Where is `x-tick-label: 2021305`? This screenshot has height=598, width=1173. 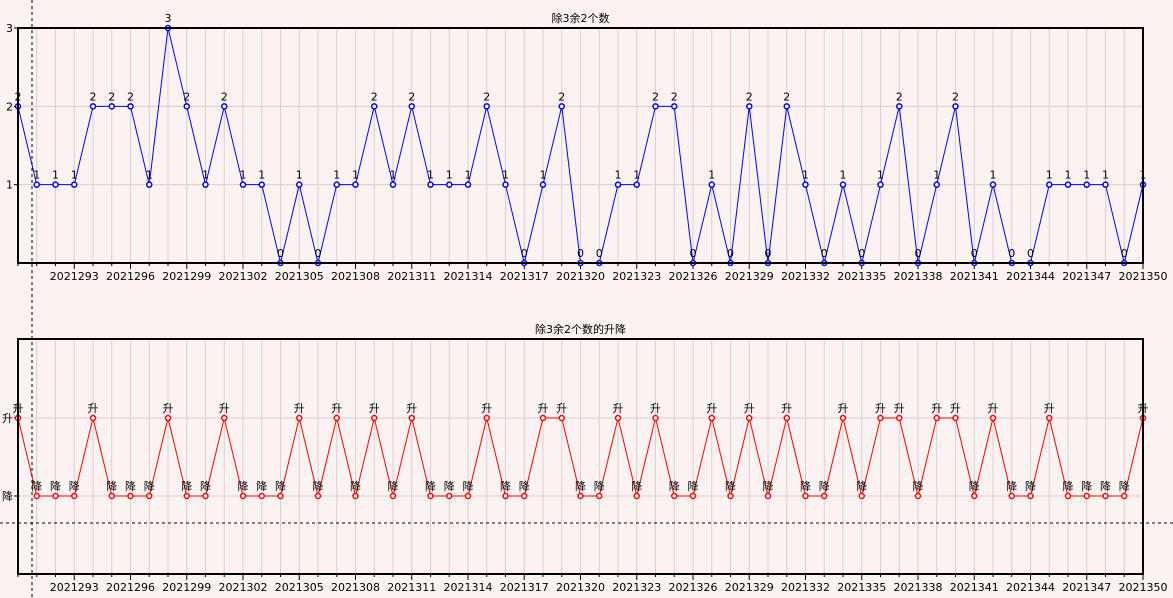 x-tick-label: 2021305 is located at coordinates (299, 276).